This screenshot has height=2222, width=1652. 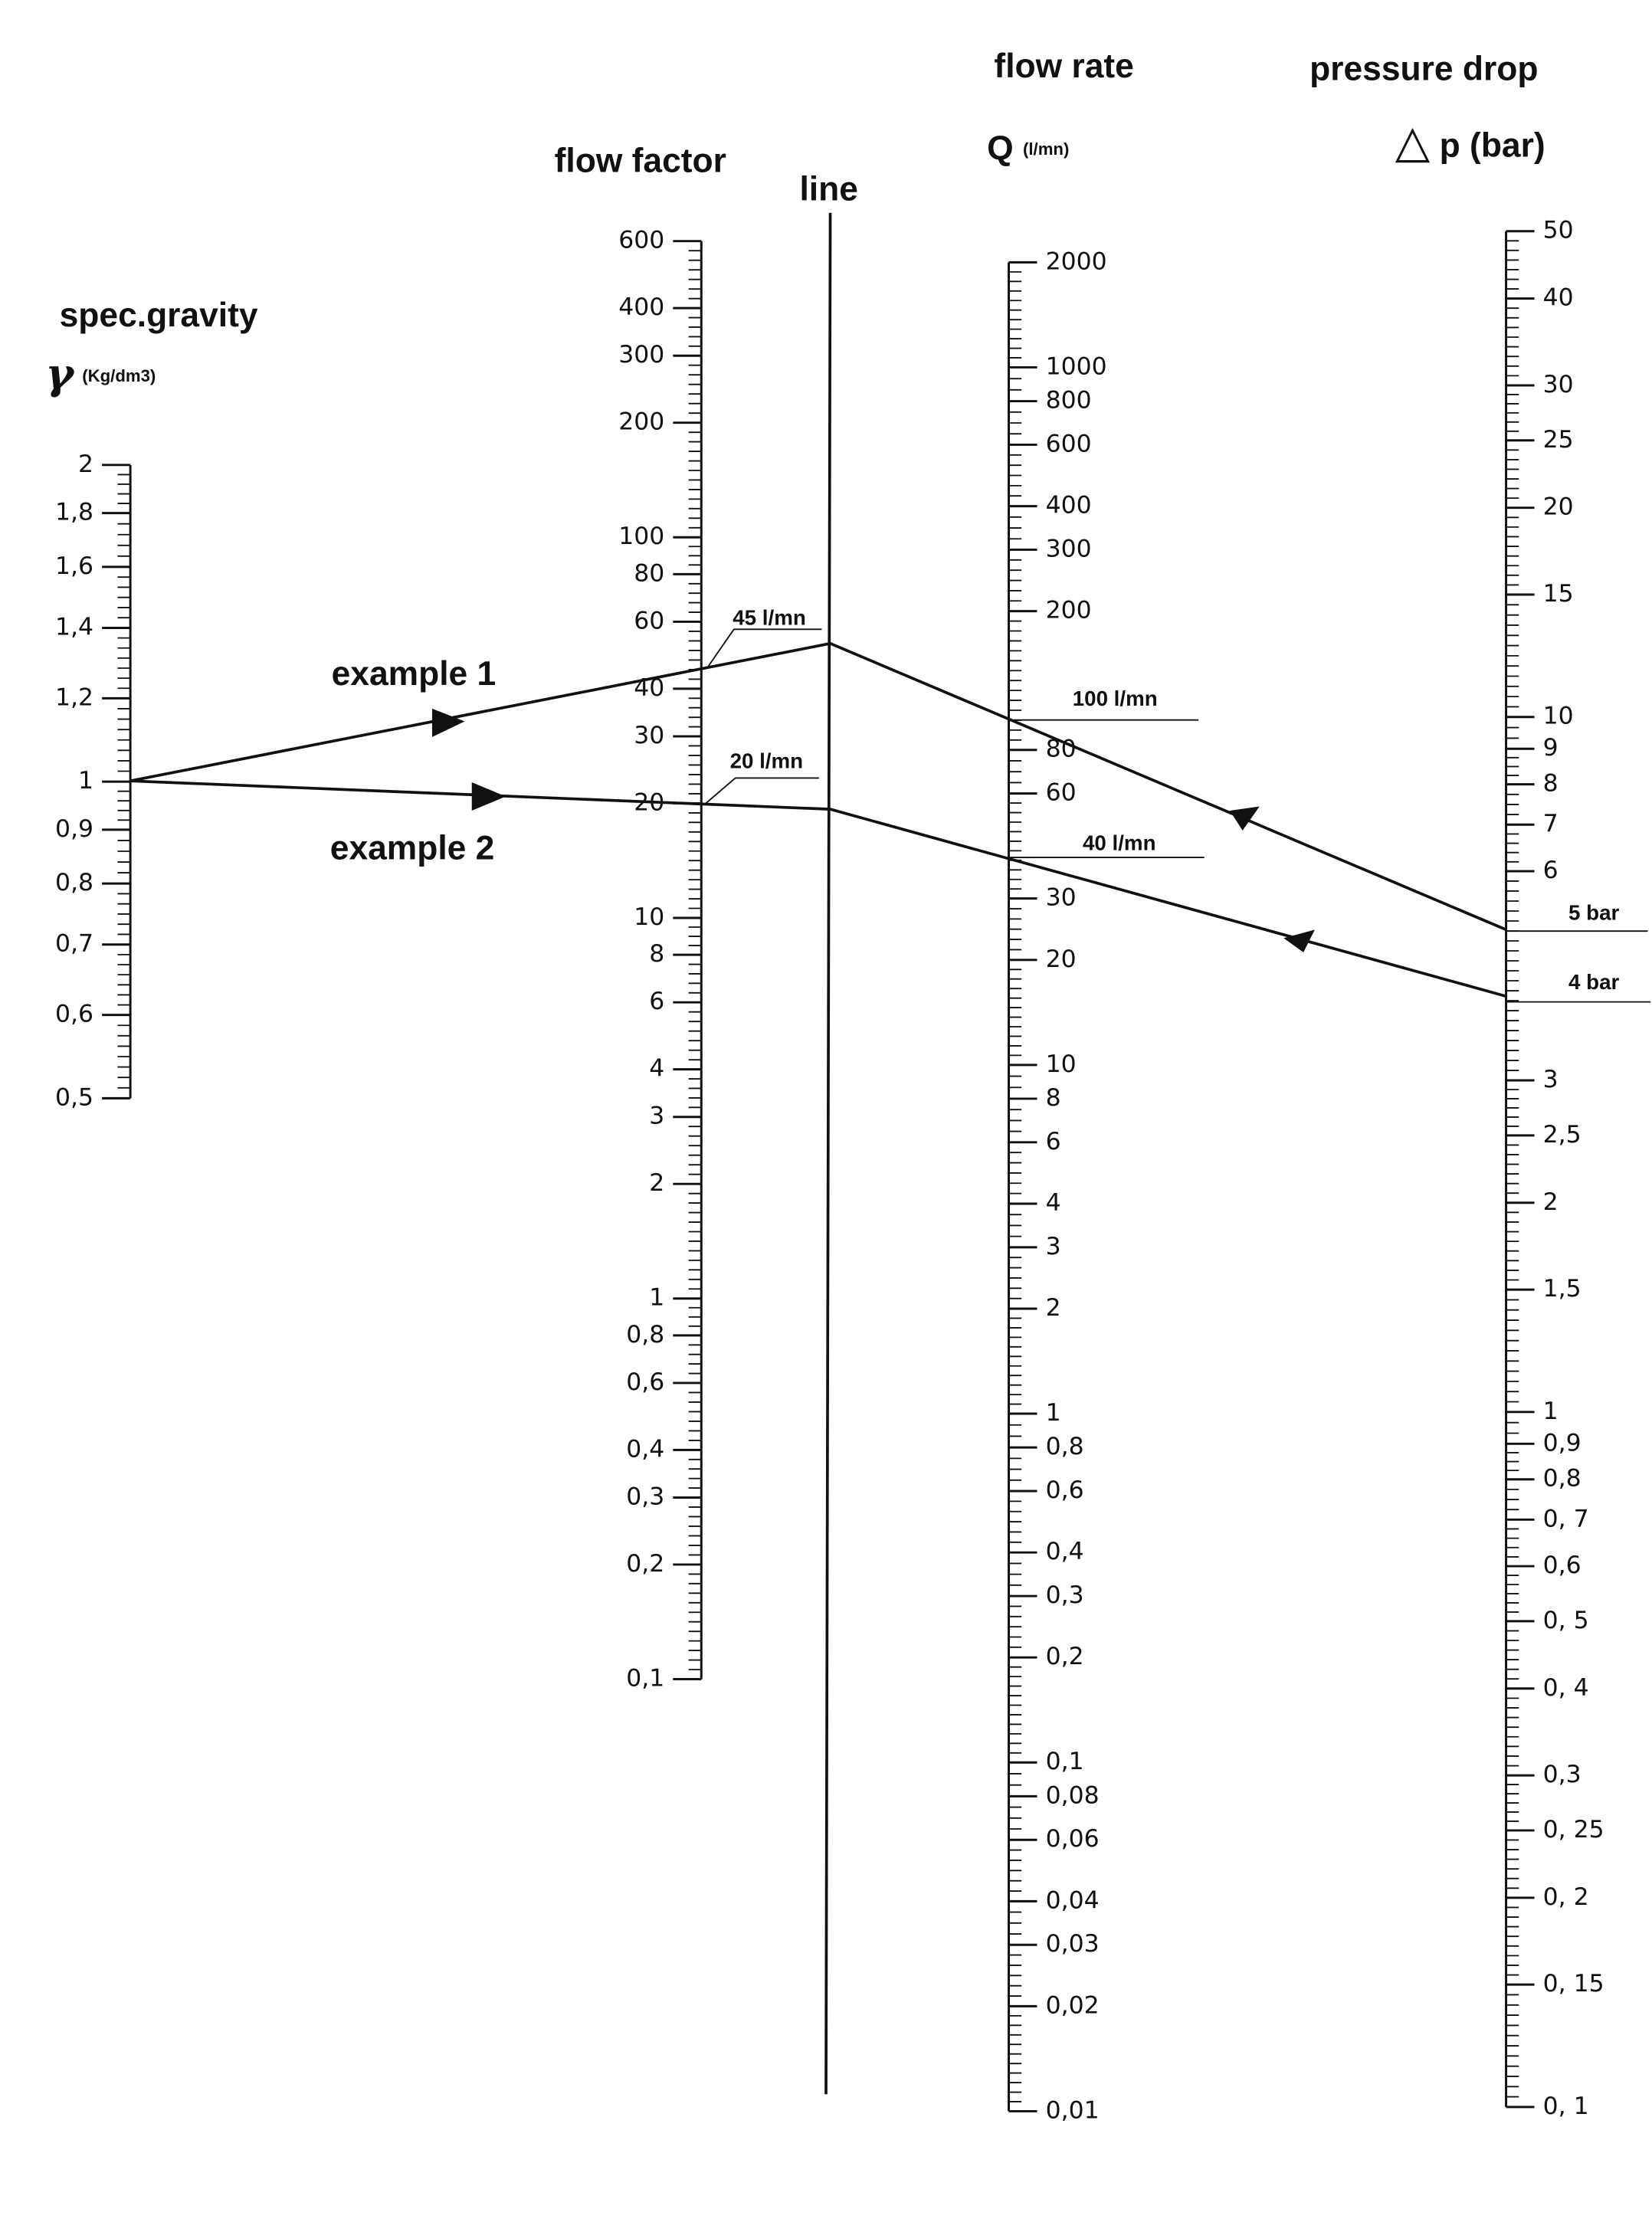 What do you see at coordinates (1069, 443) in the screenshot?
I see `tick-label: 600` at bounding box center [1069, 443].